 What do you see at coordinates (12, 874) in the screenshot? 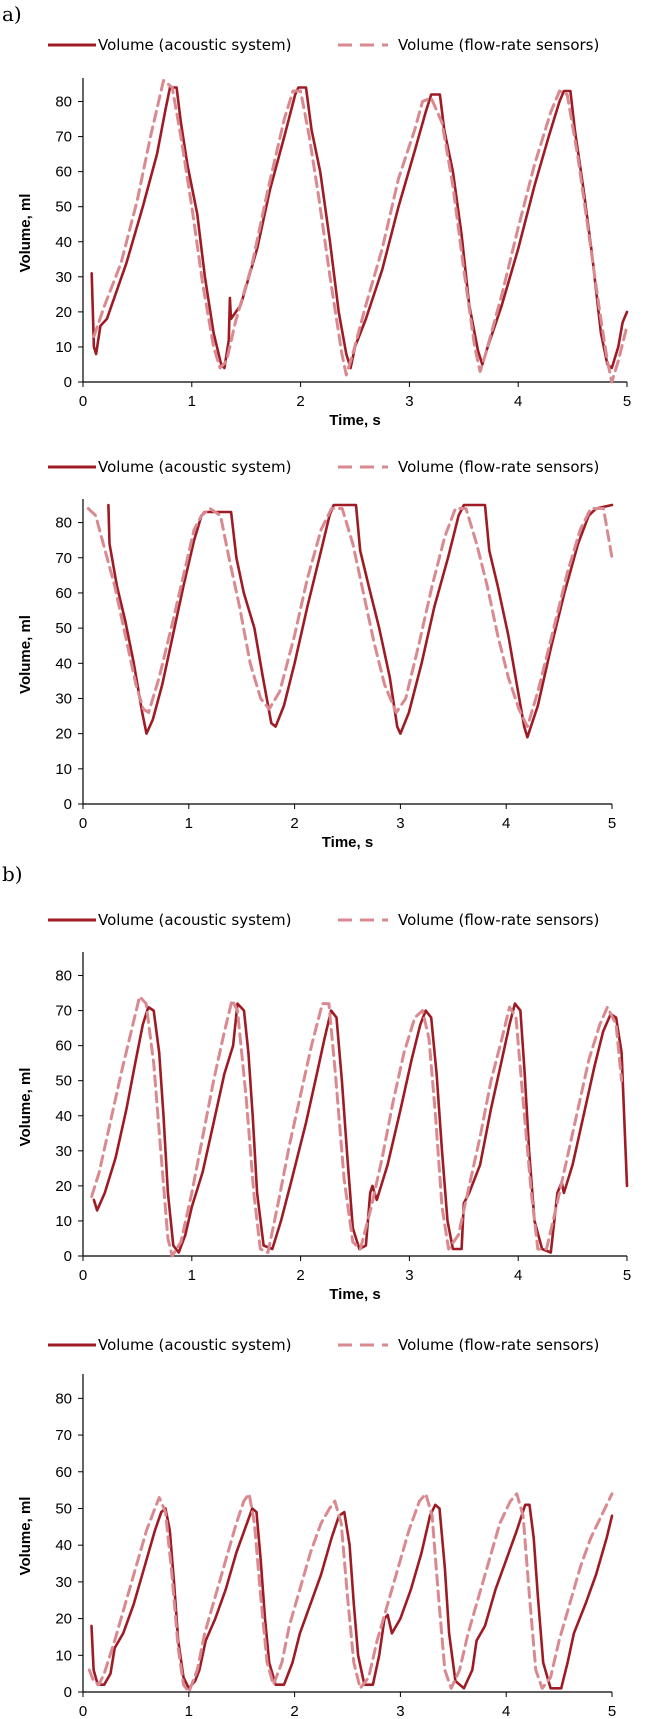
I see `panel-label-b: b)` at bounding box center [12, 874].